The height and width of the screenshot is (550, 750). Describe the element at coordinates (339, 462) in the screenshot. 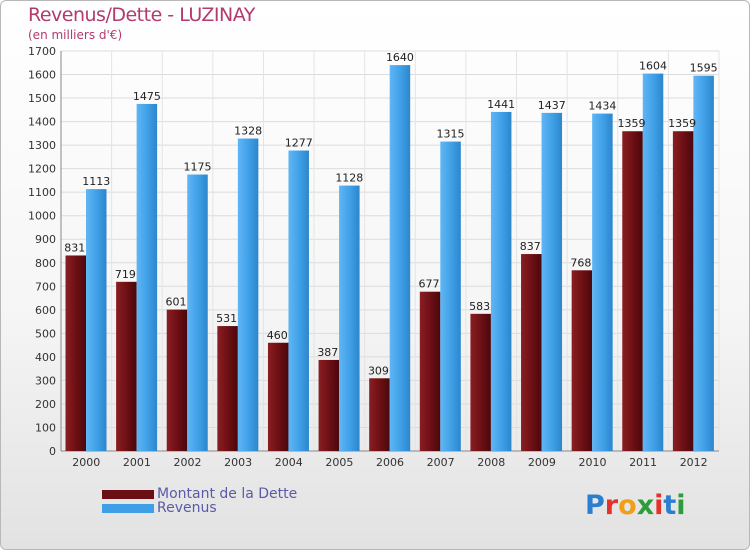

I see `x-tick-label: 2005` at that location.